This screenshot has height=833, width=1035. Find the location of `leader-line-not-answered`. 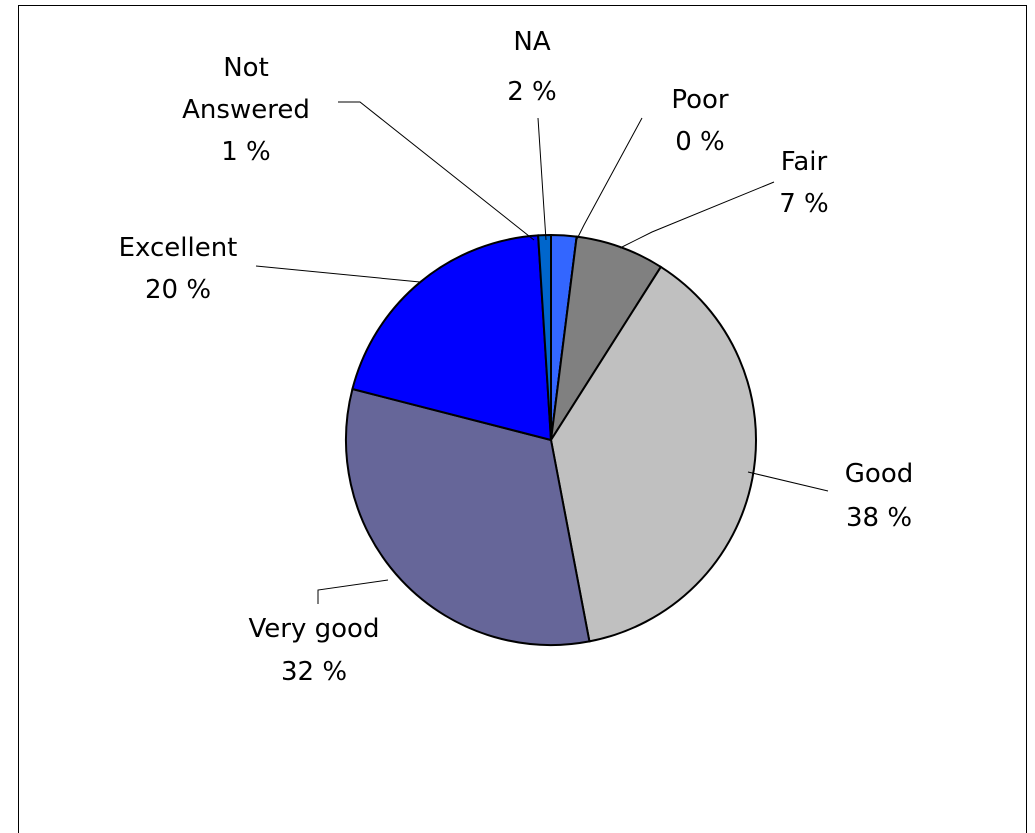

leader-line-not-answered is located at coordinates (436, 171).